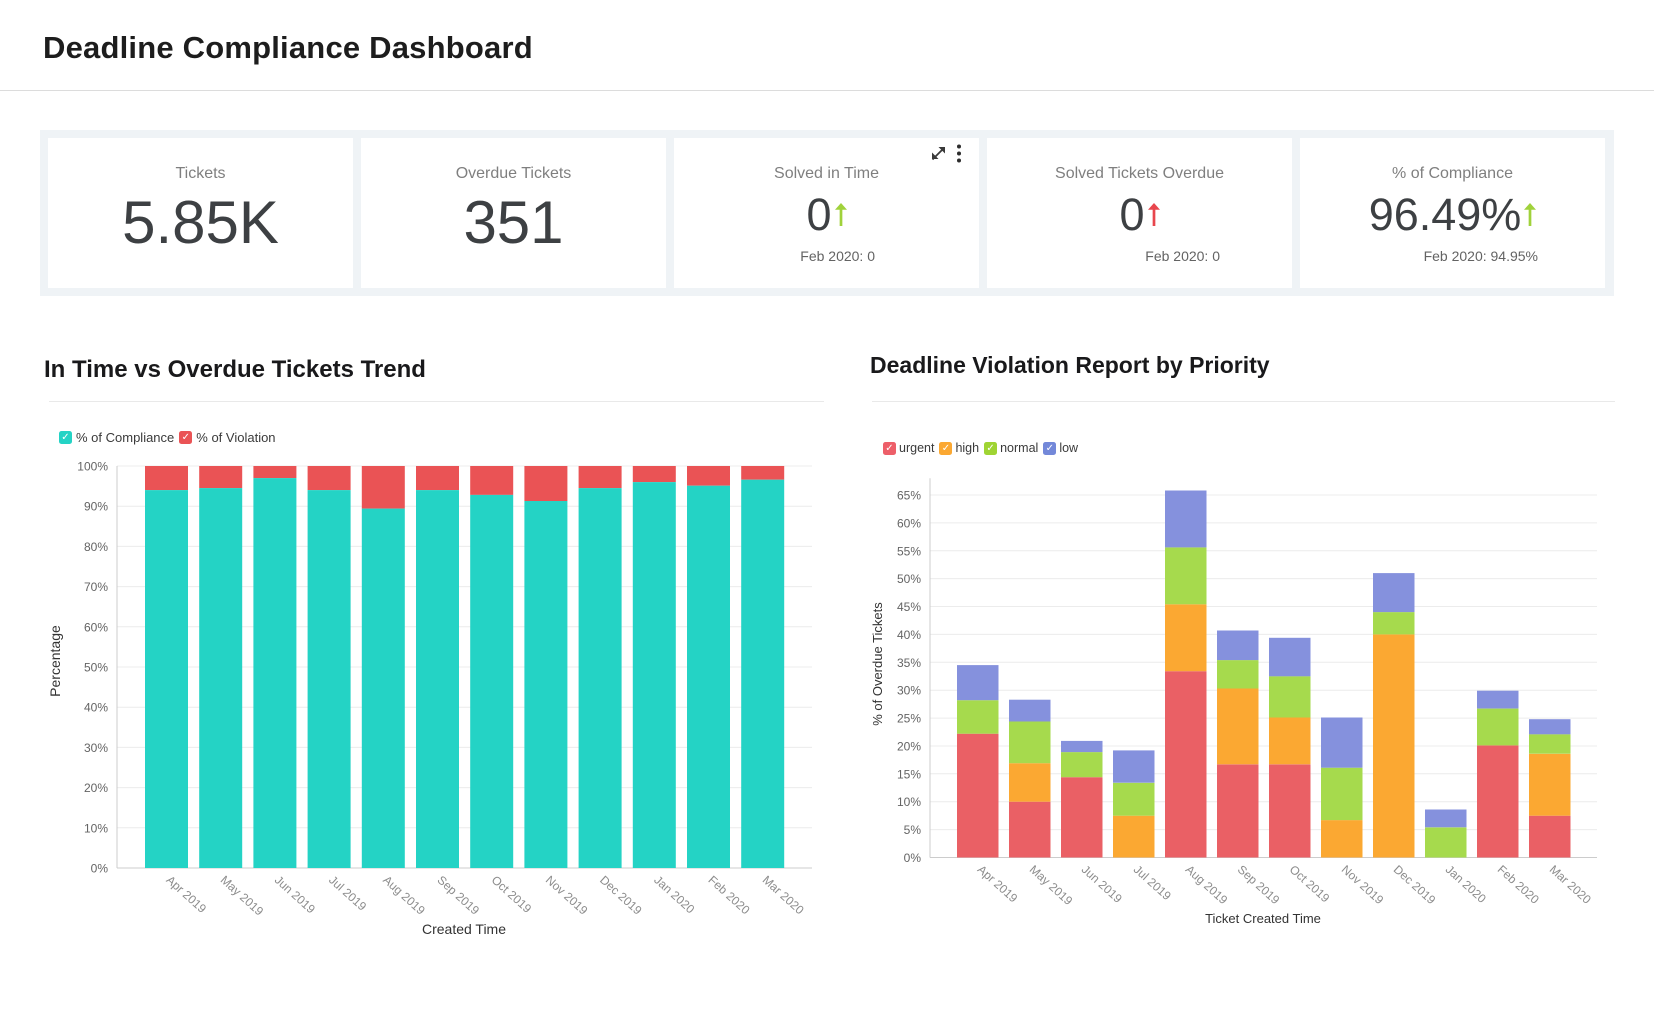 This screenshot has height=1018, width=1654. Describe the element at coordinates (1263, 918) in the screenshot. I see `svg-text: Ticket Created Time` at that location.